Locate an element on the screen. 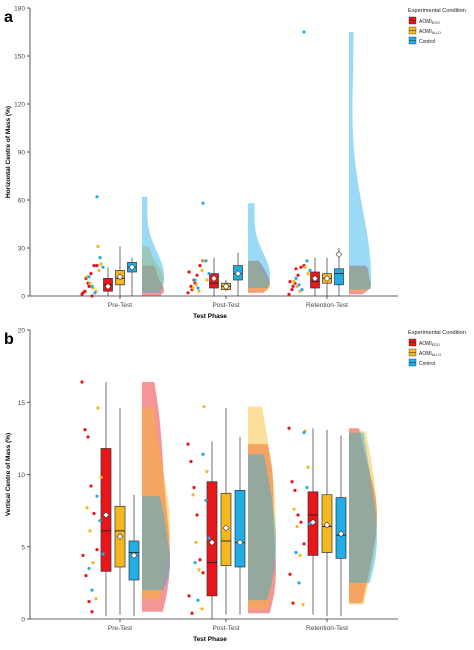 This screenshot has width=474, height=650. panel-label-a: a is located at coordinates (8, 17).